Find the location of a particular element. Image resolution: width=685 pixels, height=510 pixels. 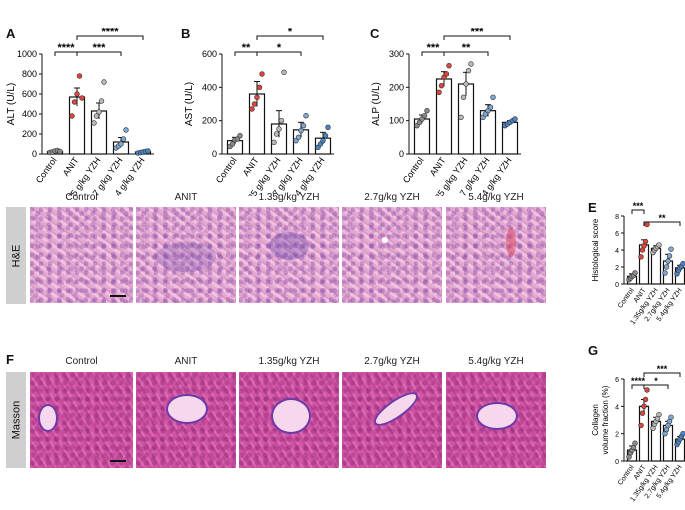

y-tick-label: 1000 is located at coordinates (27, 54).